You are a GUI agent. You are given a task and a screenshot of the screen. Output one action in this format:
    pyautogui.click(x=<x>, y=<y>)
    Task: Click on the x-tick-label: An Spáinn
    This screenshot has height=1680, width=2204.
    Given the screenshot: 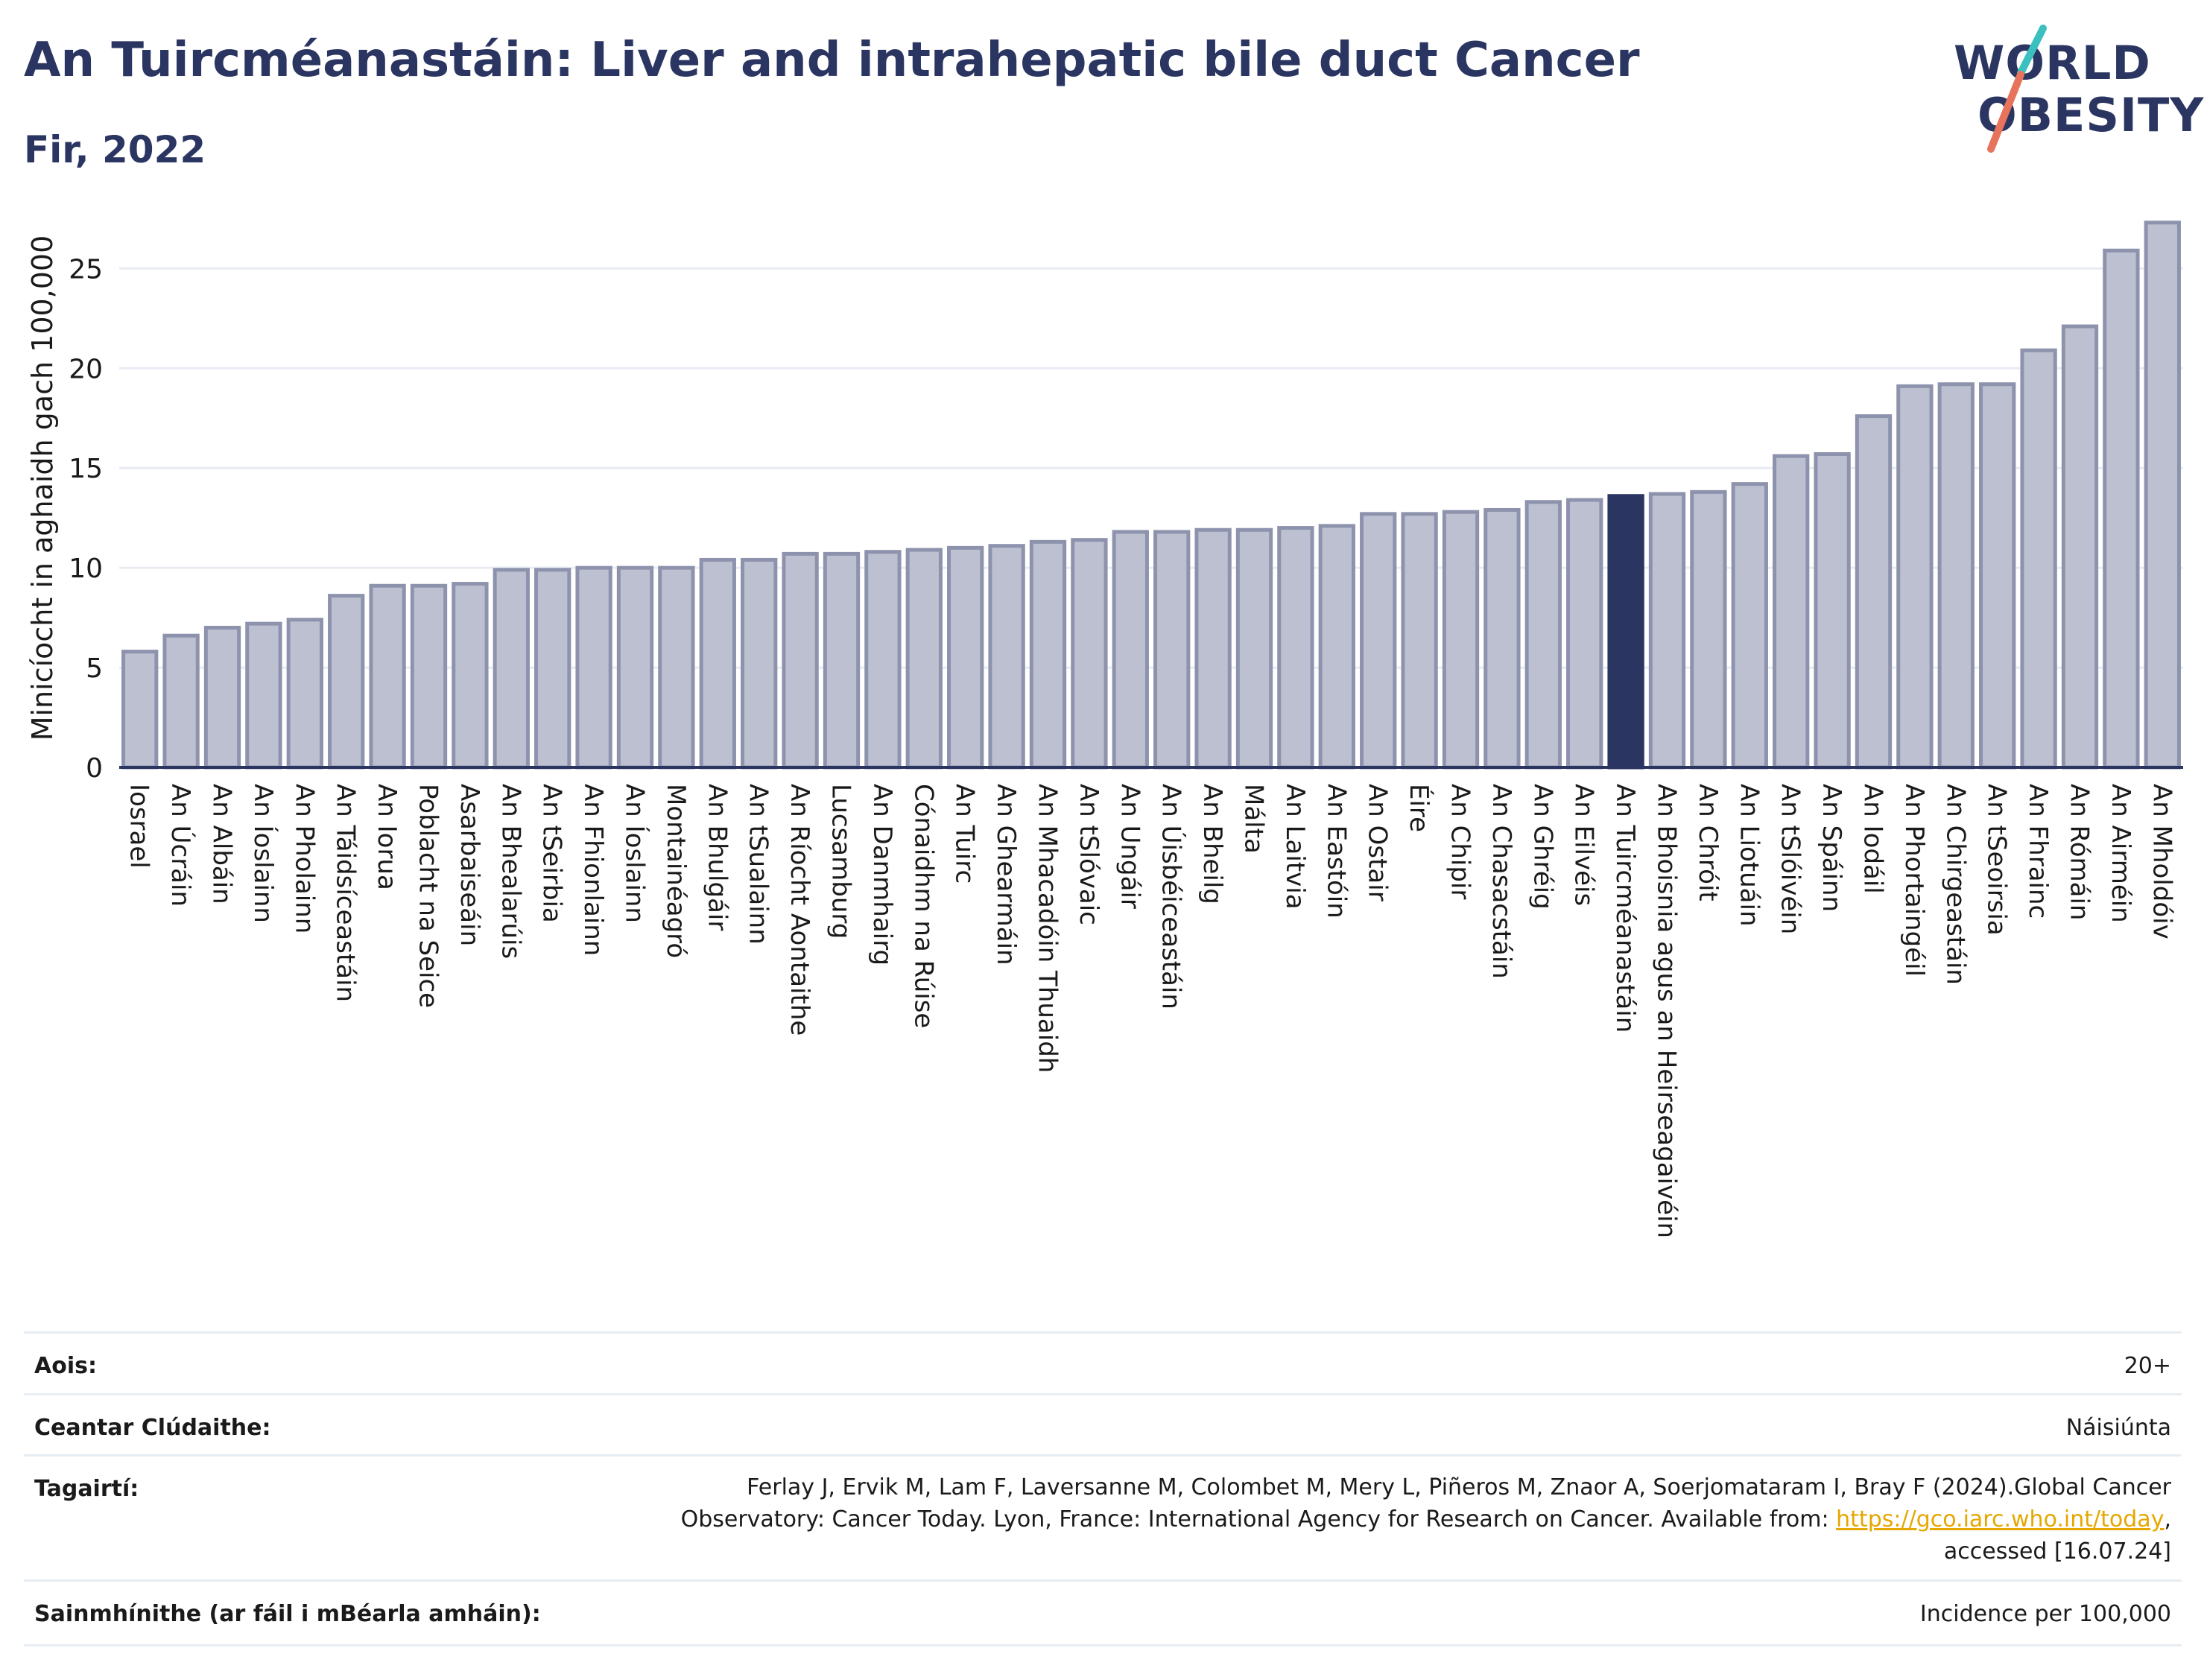 What is the action you would take?
    pyautogui.click(x=1831, y=848)
    